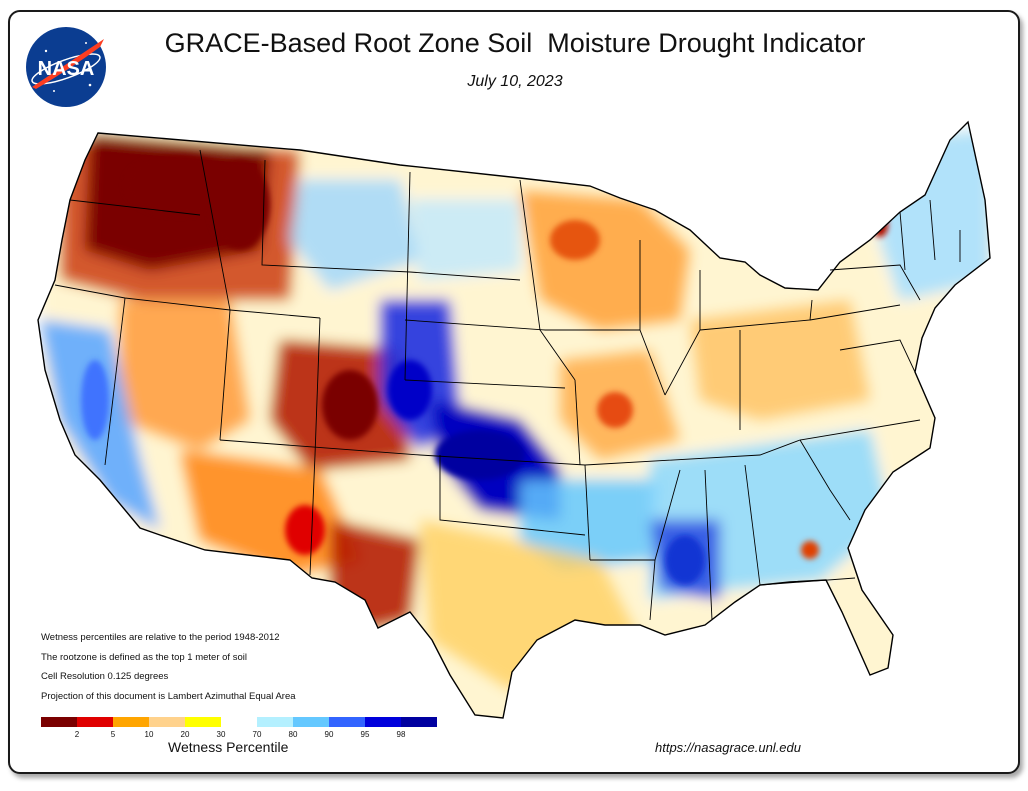  I want to click on legend-color-bar, so click(239, 722).